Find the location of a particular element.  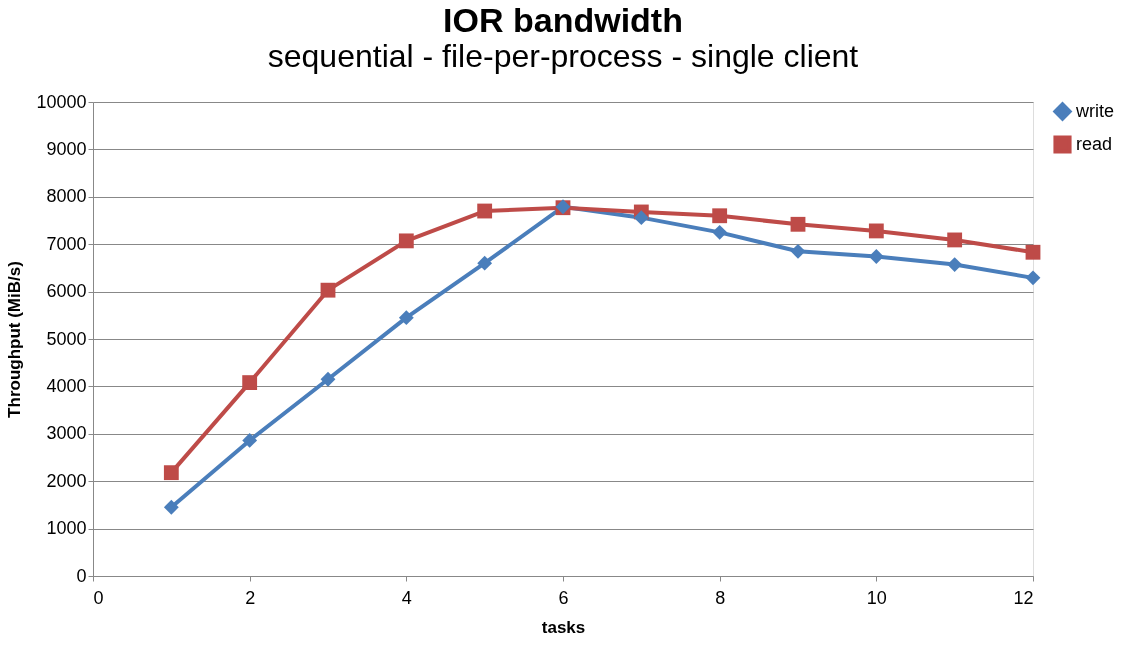

y-axis-title: Throughput (MiB/s) is located at coordinates (15, 339).